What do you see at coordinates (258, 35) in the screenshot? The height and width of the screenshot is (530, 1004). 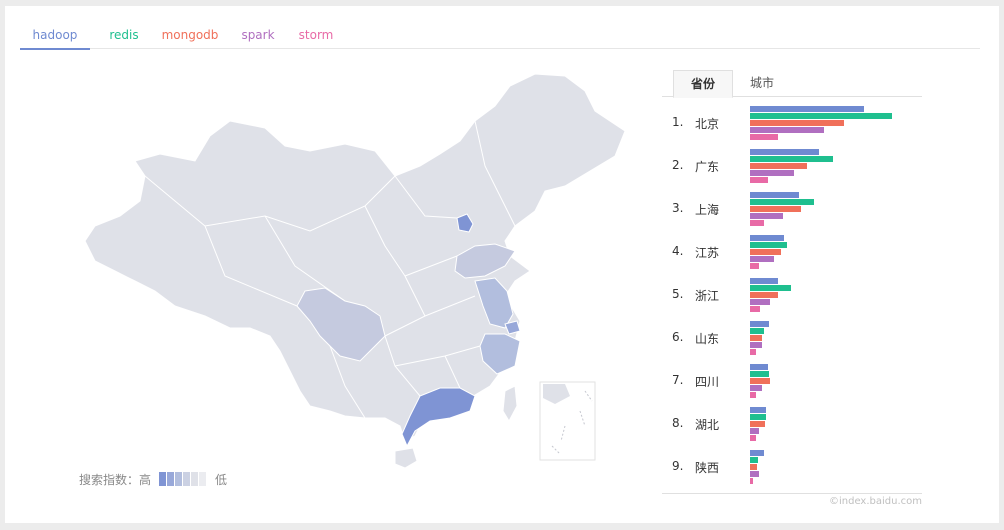 I see `tab-spark: spark` at bounding box center [258, 35].